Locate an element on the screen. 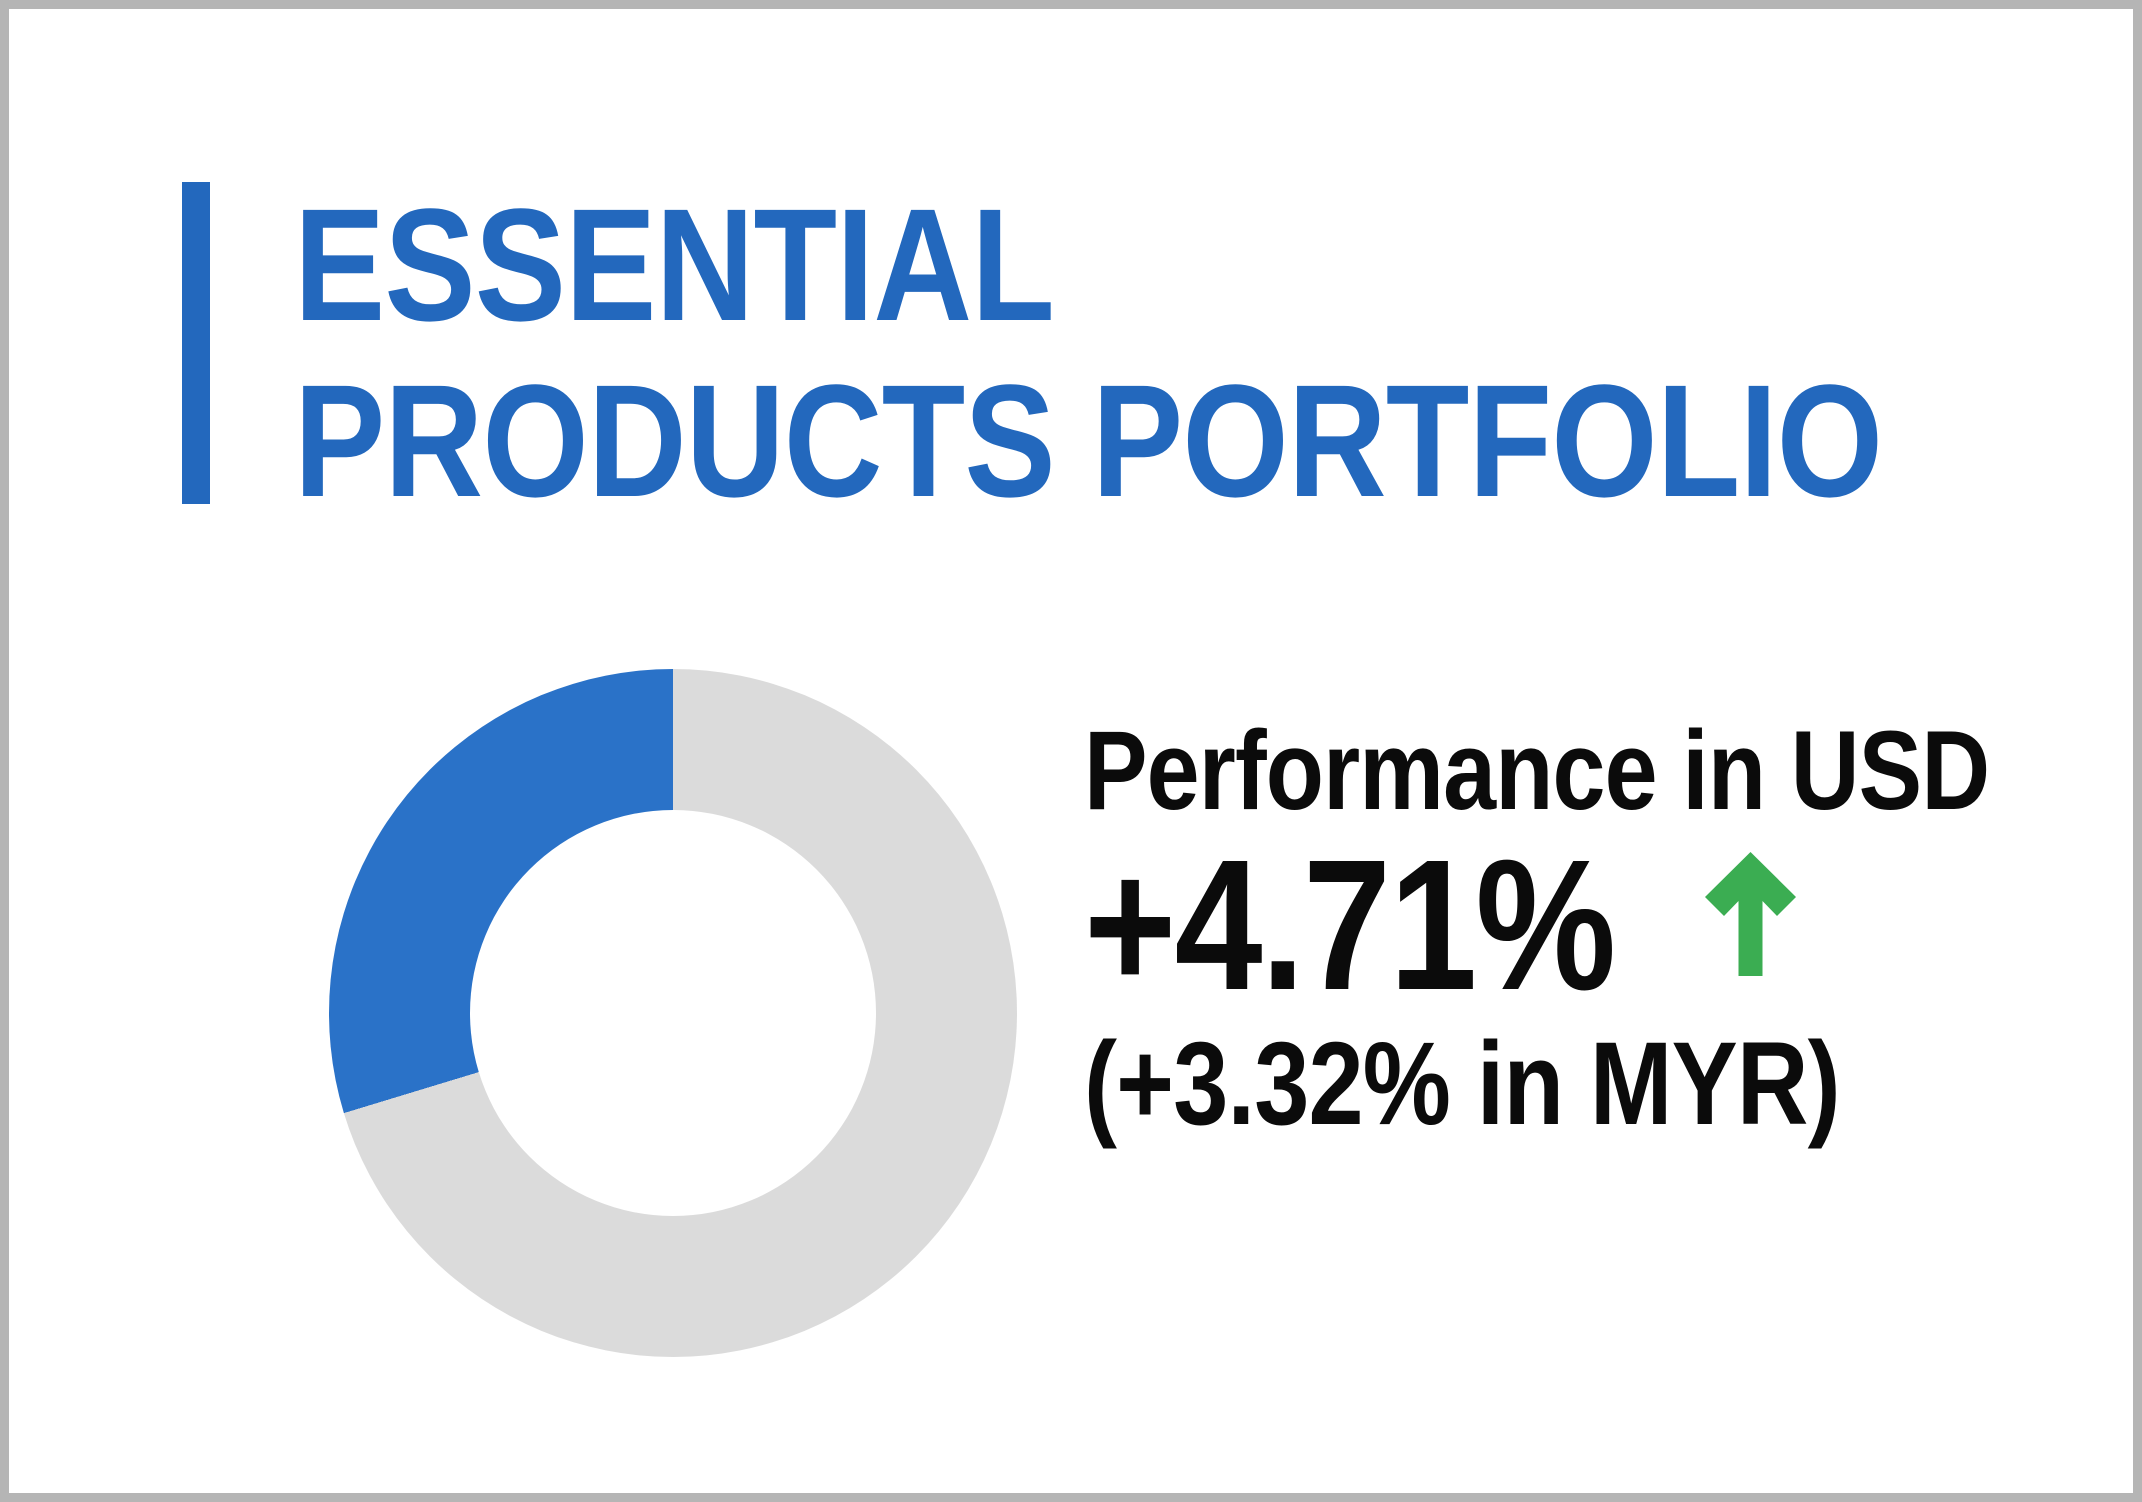 The width and height of the screenshot is (2142, 1502). performance-label: Performance in USD is located at coordinates (1537, 770).